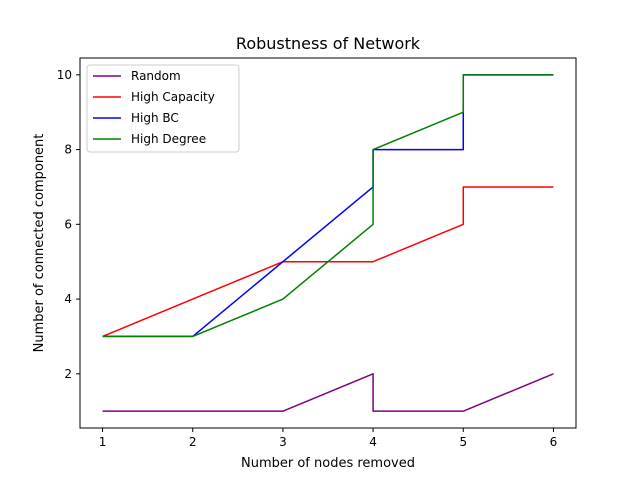 Image resolution: width=640 pixels, height=485 pixels. What do you see at coordinates (554, 442) in the screenshot?
I see `x-tick-label: 6` at bounding box center [554, 442].